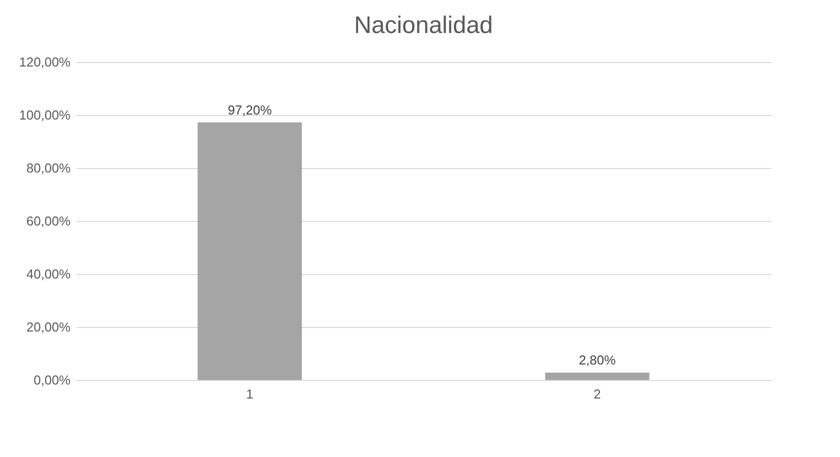 This screenshot has height=457, width=840. Describe the element at coordinates (597, 360) in the screenshot. I see `data-label: 2,80%` at that location.